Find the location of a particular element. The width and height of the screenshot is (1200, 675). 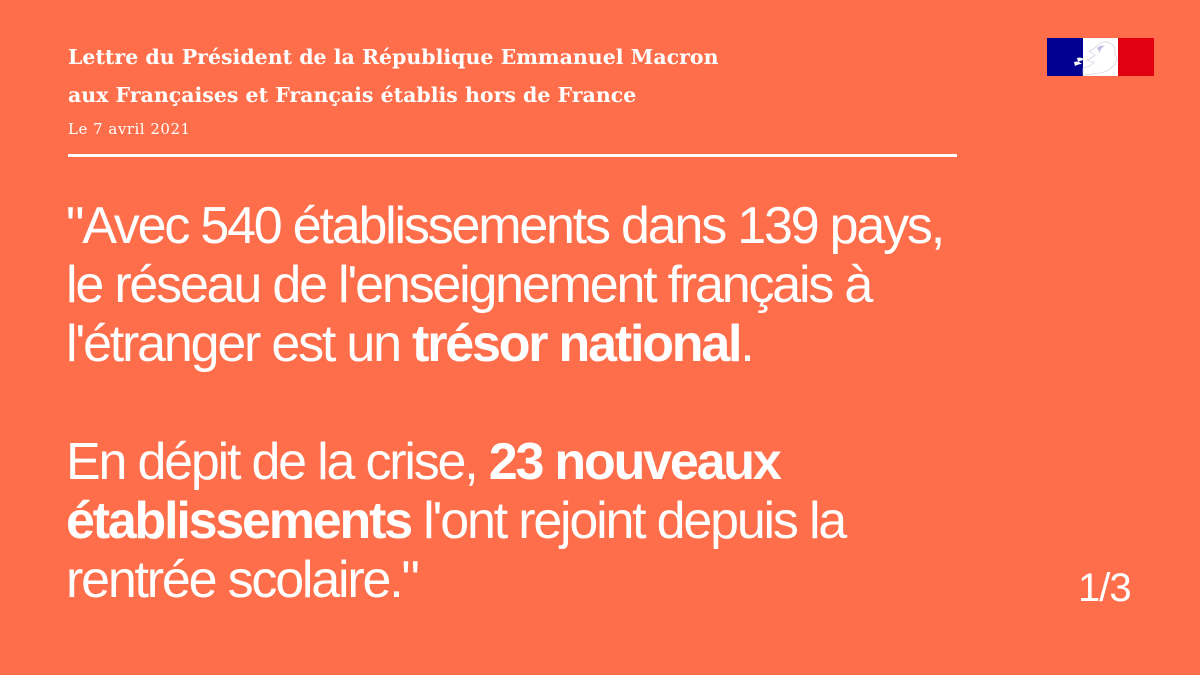

header-divider is located at coordinates (512, 155).